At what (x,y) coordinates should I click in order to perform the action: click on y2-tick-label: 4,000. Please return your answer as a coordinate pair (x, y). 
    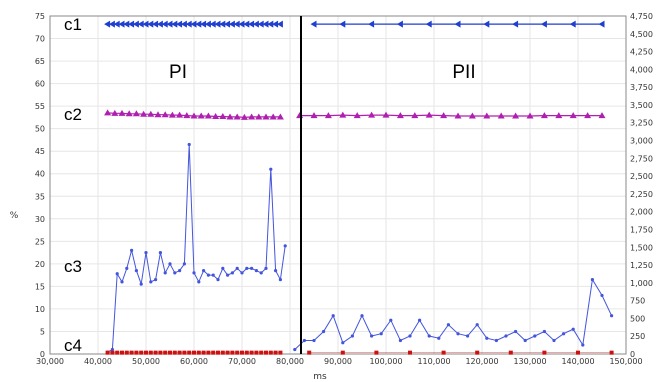
    Looking at the image, I should click on (641, 69).